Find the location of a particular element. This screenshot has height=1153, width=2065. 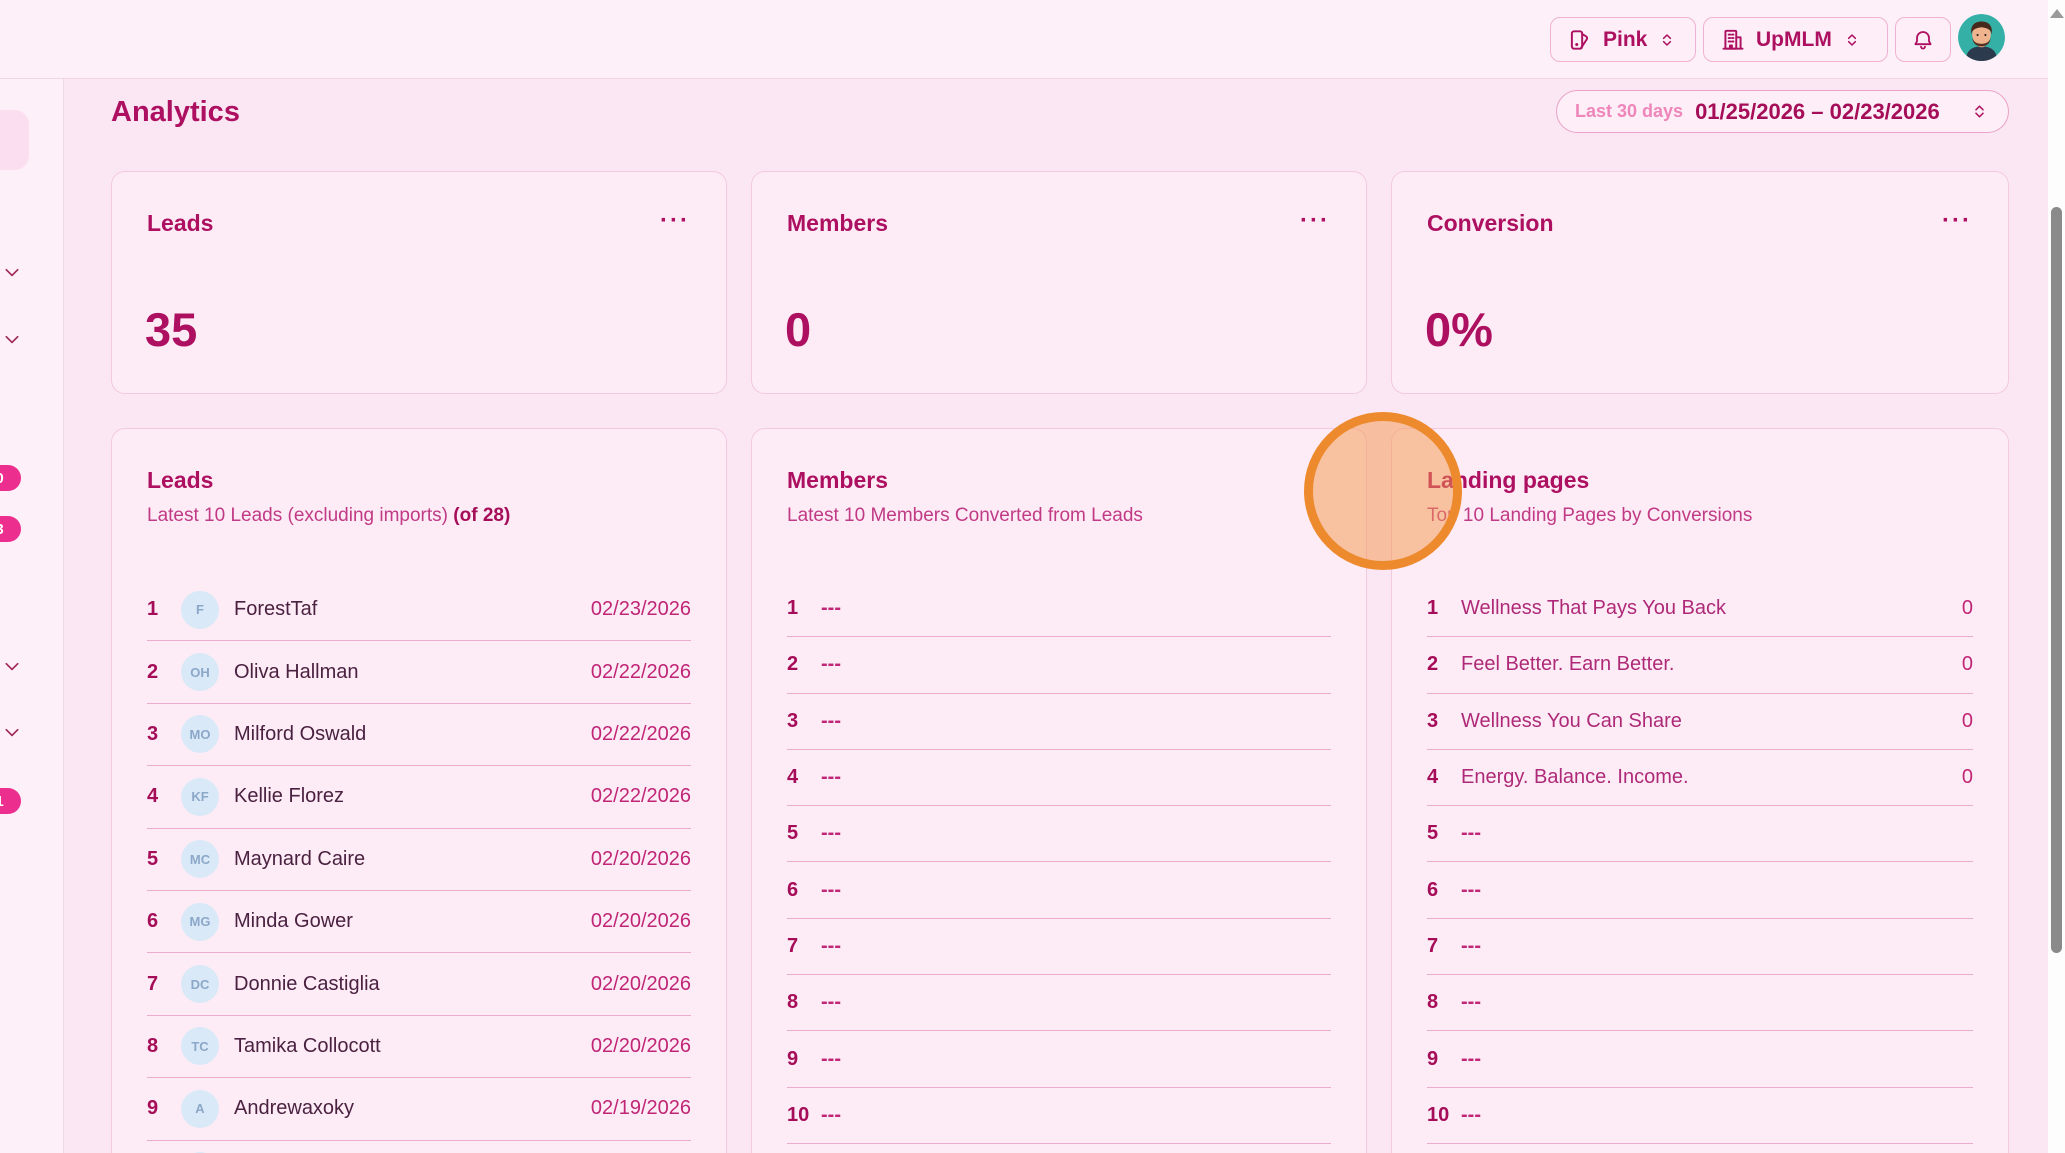

table-row: 10 --- is located at coordinates (1059, 1116).